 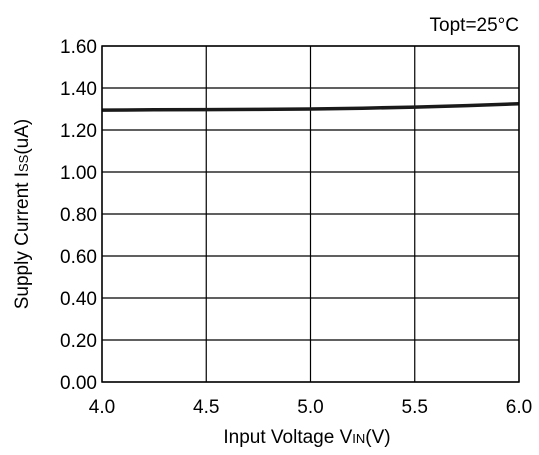 I want to click on x-tick-label: 5.0, so click(x=310, y=407).